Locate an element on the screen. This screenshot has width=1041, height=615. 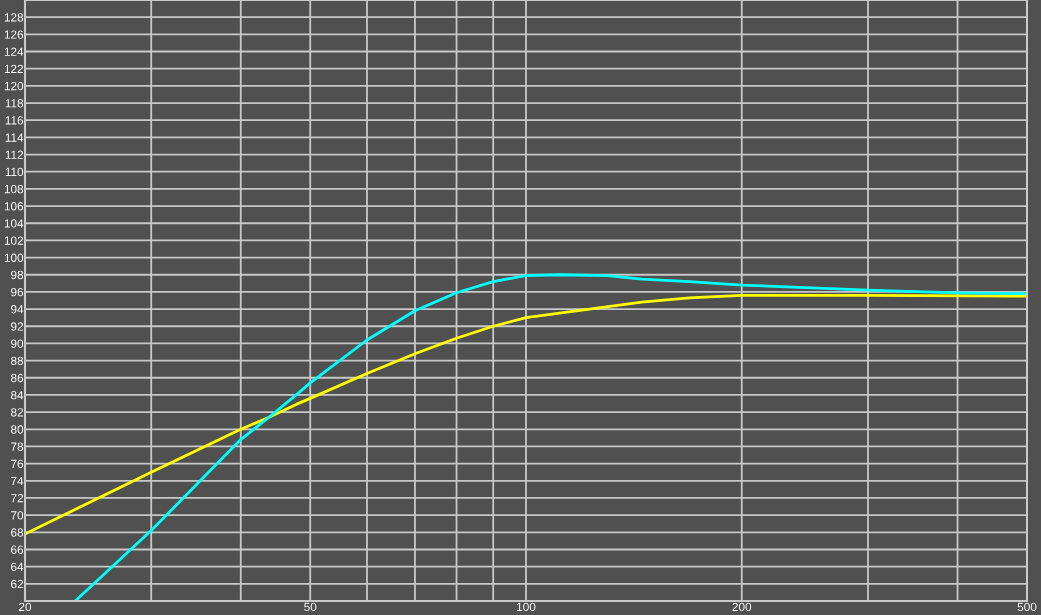
y-tick-label: 124 is located at coordinates (14, 51).